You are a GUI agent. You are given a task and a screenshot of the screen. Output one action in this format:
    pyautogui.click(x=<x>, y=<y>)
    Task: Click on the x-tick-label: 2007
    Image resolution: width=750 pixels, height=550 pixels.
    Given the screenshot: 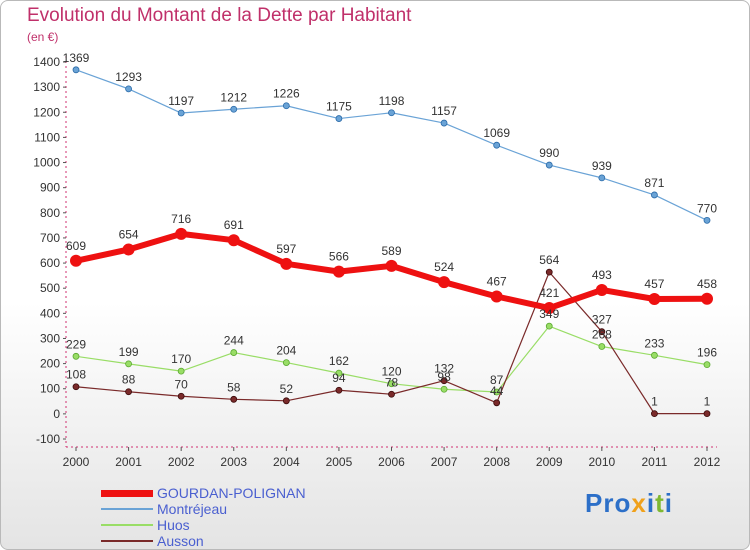 What is the action you would take?
    pyautogui.click(x=444, y=462)
    